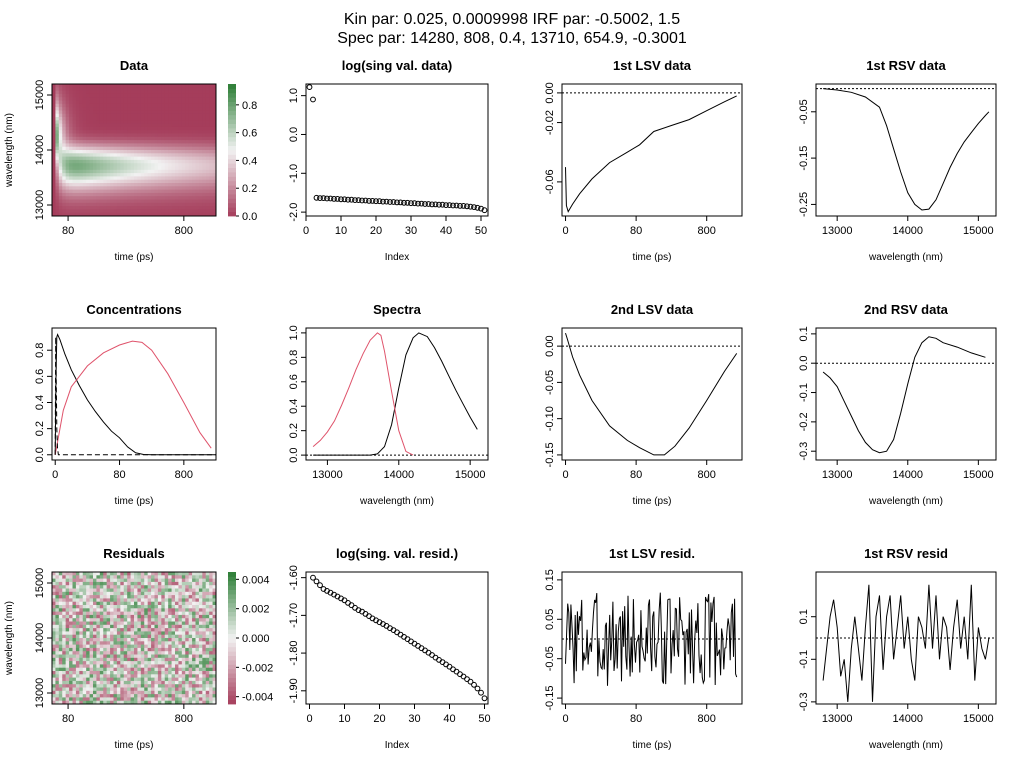 The height and width of the screenshot is (773, 1024). Describe the element at coordinates (40, 150) in the screenshot. I see `y-tick-label: 14000` at that location.